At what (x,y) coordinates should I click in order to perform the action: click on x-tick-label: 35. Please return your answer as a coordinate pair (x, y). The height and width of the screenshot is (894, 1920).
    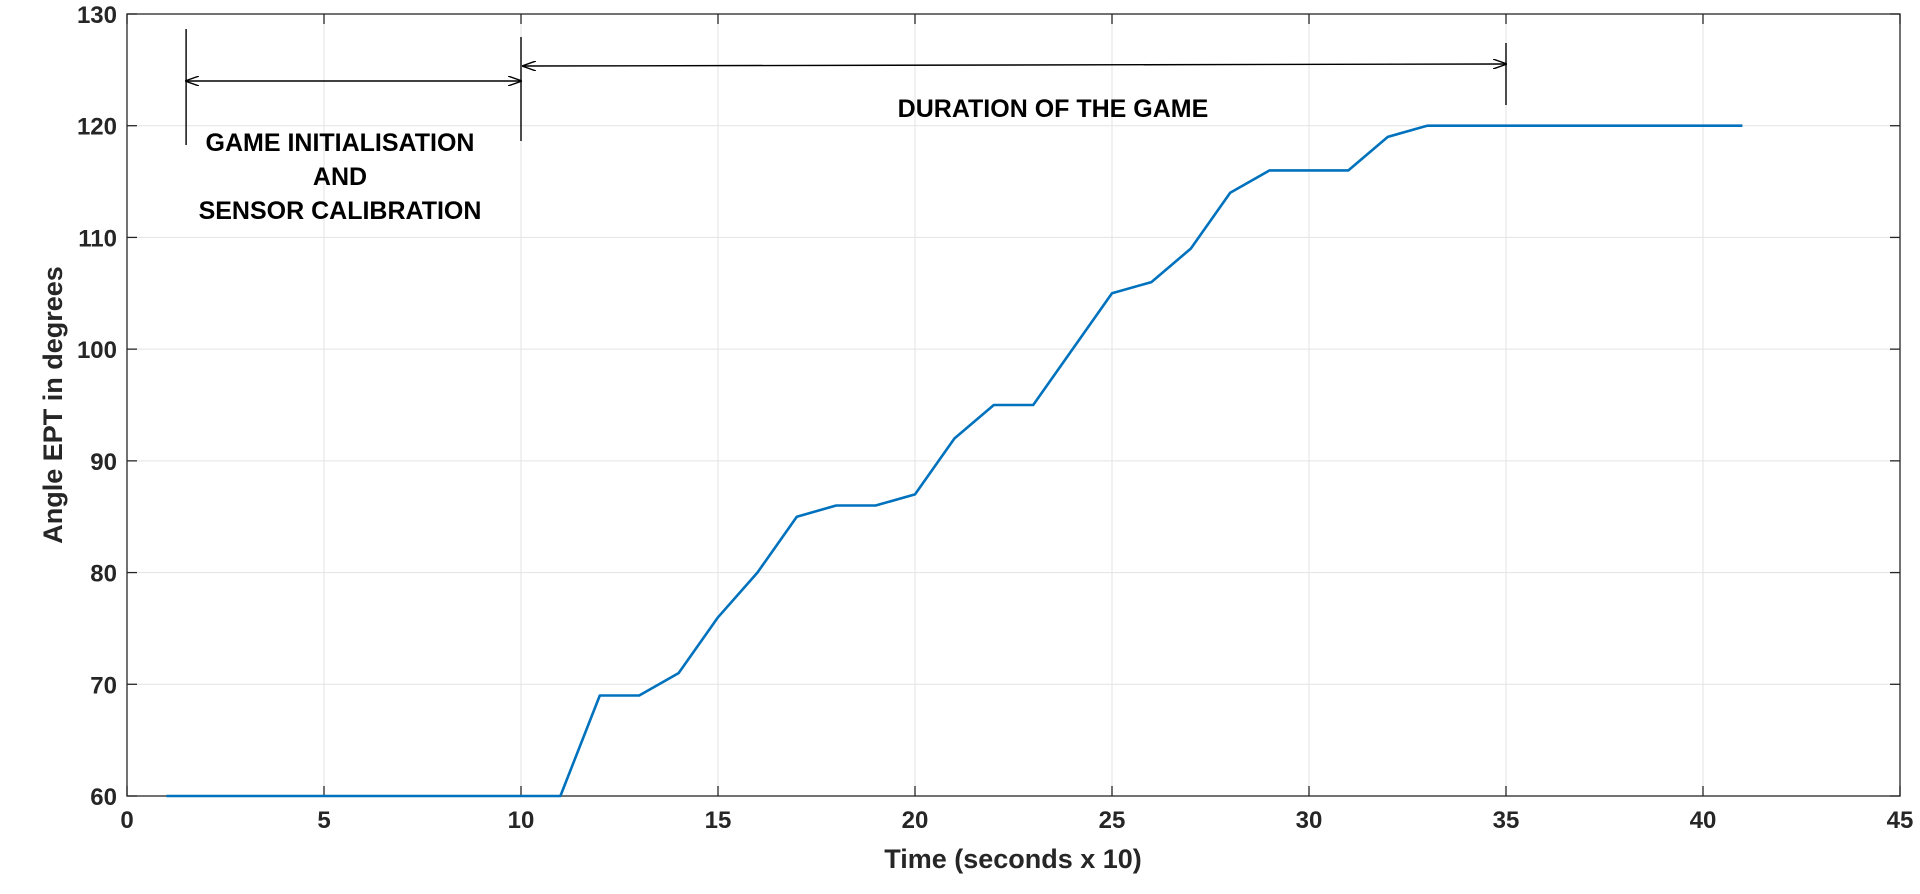
    Looking at the image, I should click on (1506, 820).